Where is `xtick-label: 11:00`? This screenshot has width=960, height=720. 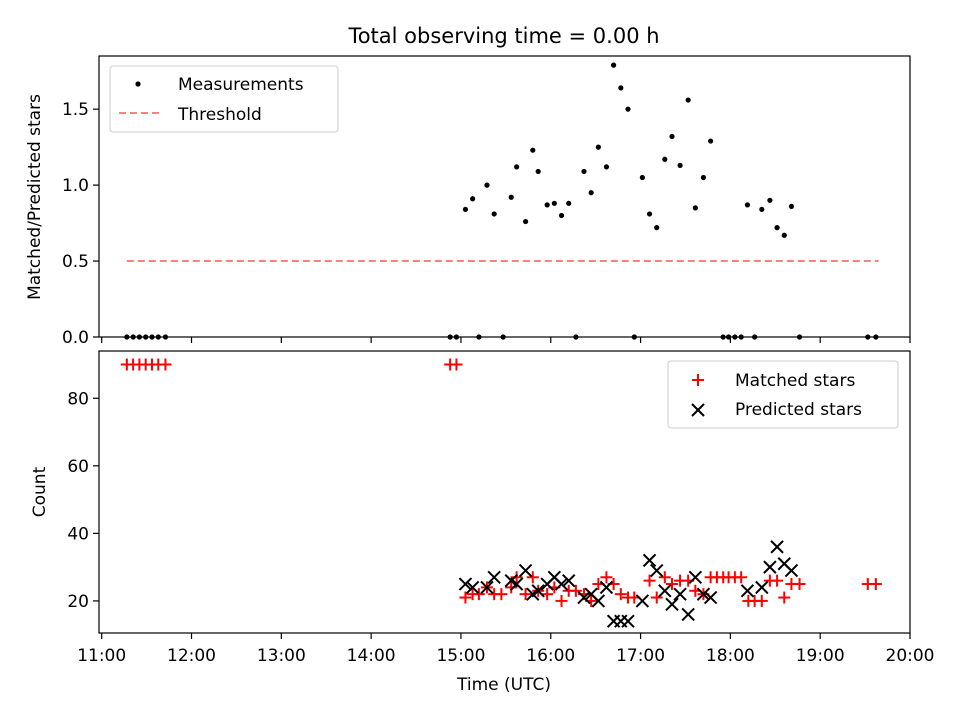 xtick-label: 11:00 is located at coordinates (101, 656).